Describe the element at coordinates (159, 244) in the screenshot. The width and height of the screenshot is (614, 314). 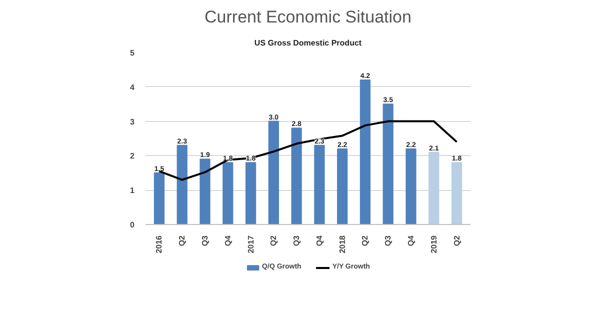
I see `x-tick-label: 2016` at that location.